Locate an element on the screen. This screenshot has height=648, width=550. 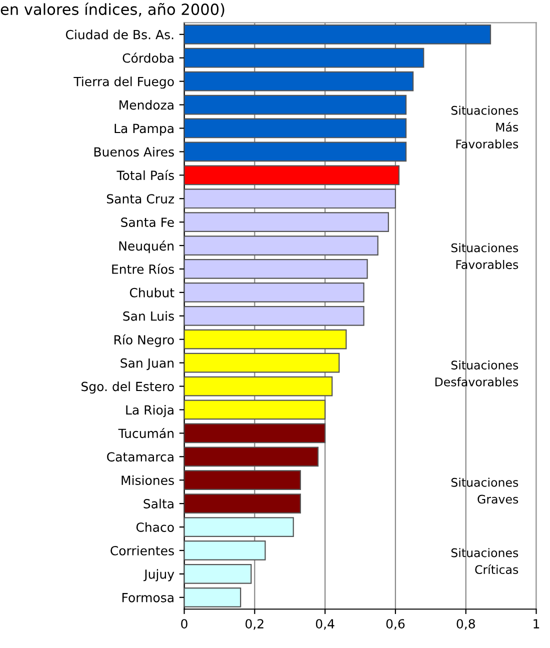
annotation: Situaciones Más Favorables is located at coordinates (484, 127).